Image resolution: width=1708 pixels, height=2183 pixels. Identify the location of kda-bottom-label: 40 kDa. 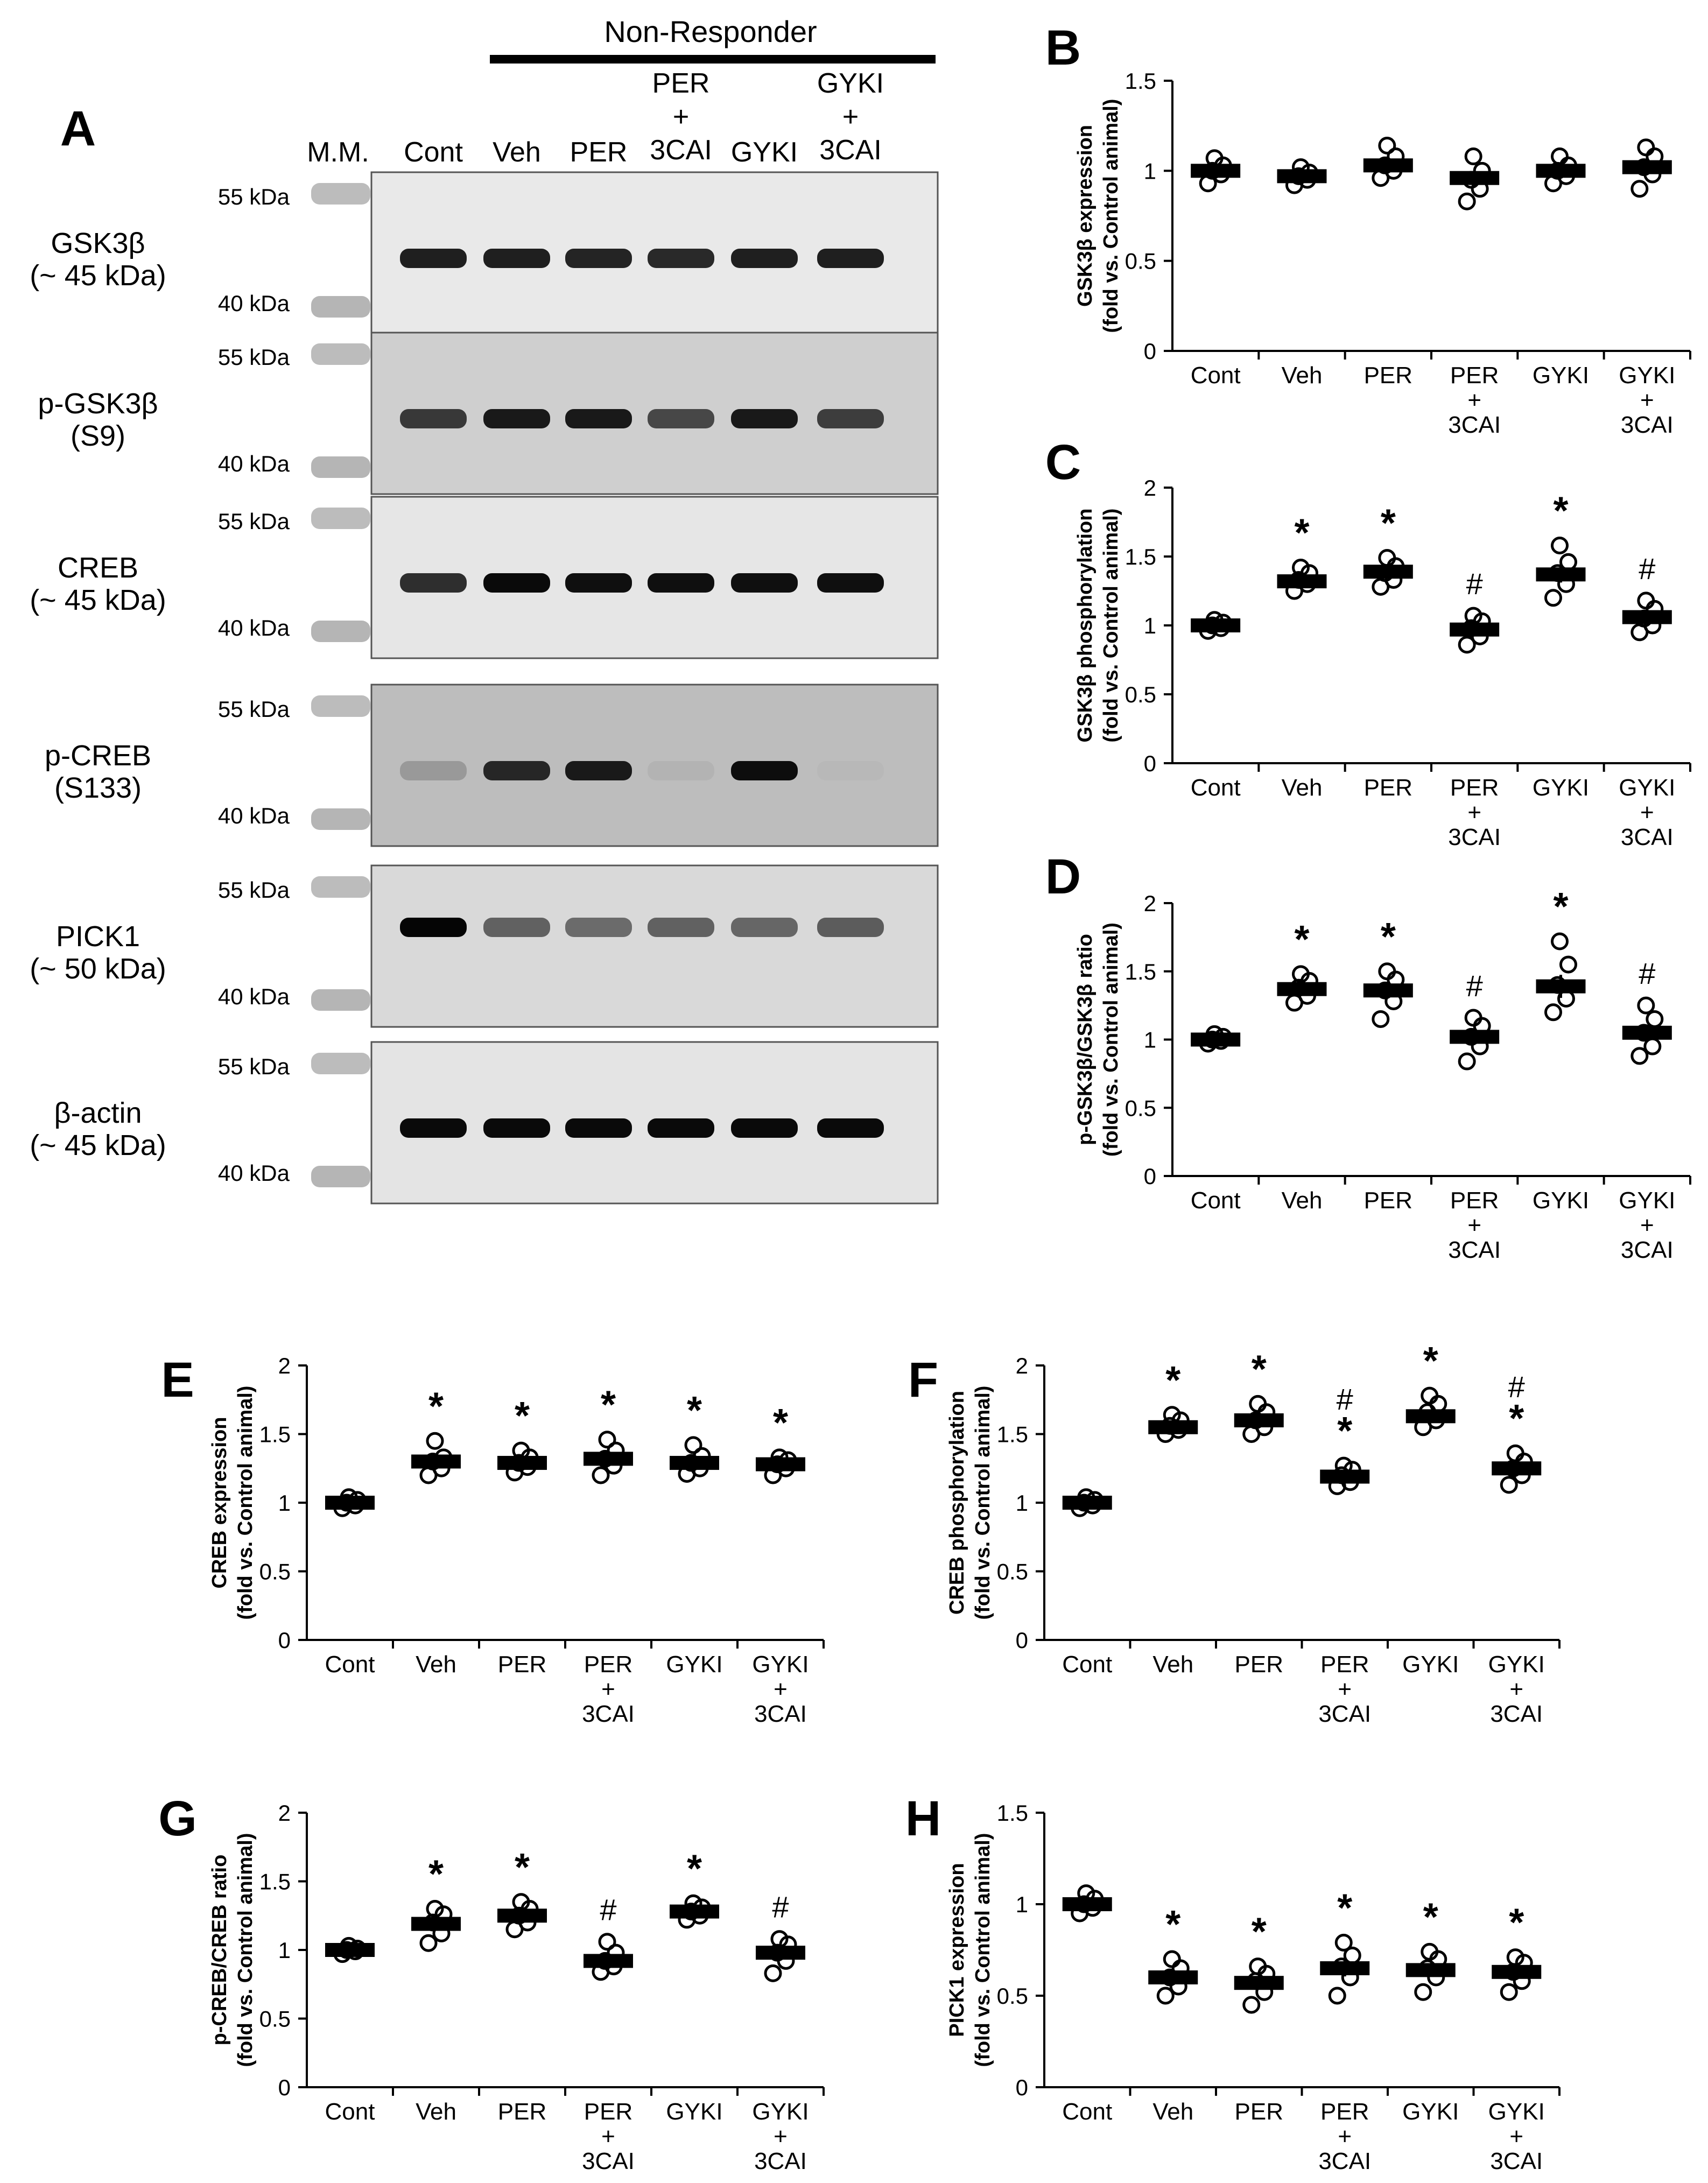
(254, 1173).